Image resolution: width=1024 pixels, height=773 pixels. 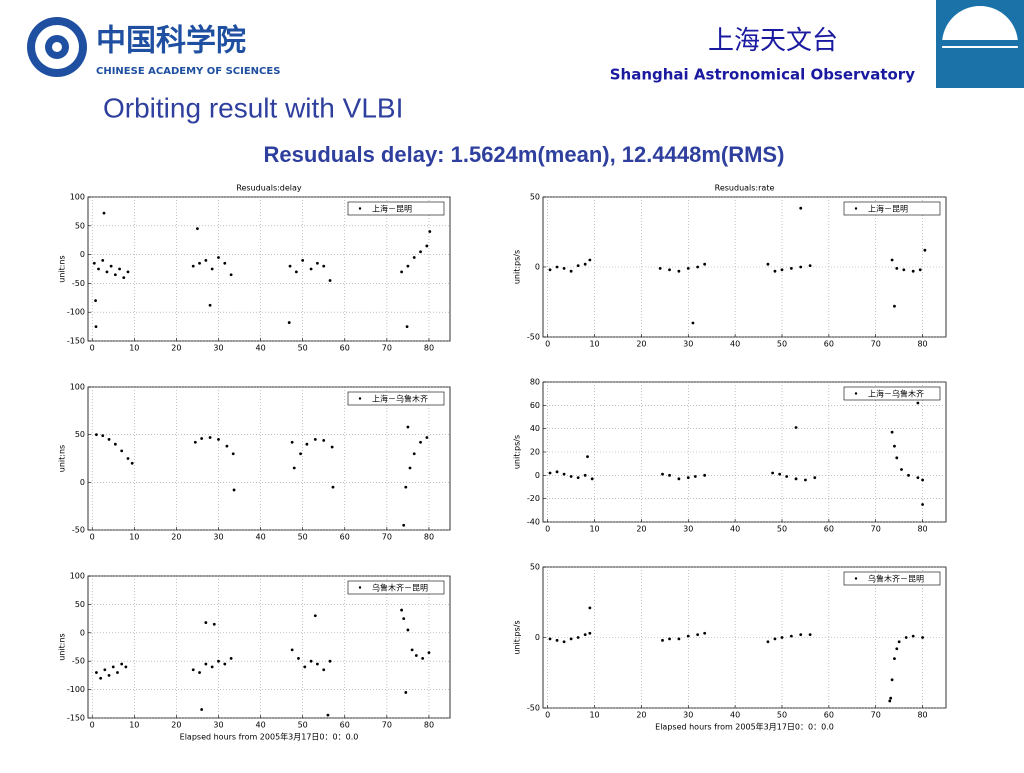 What do you see at coordinates (269, 269) in the screenshot?
I see `plot-area` at bounding box center [269, 269].